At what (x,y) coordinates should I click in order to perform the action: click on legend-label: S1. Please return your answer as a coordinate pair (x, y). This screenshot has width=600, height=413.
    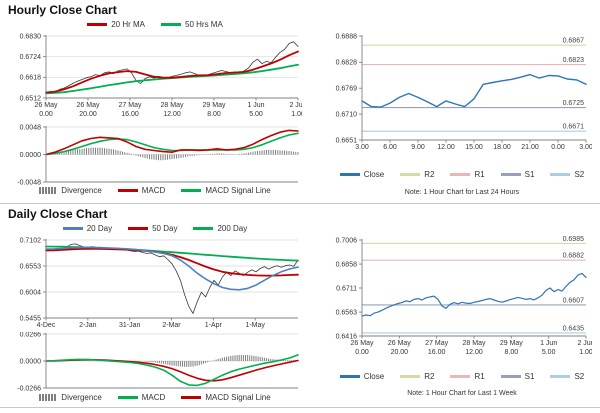
    Looking at the image, I should click on (529, 376).